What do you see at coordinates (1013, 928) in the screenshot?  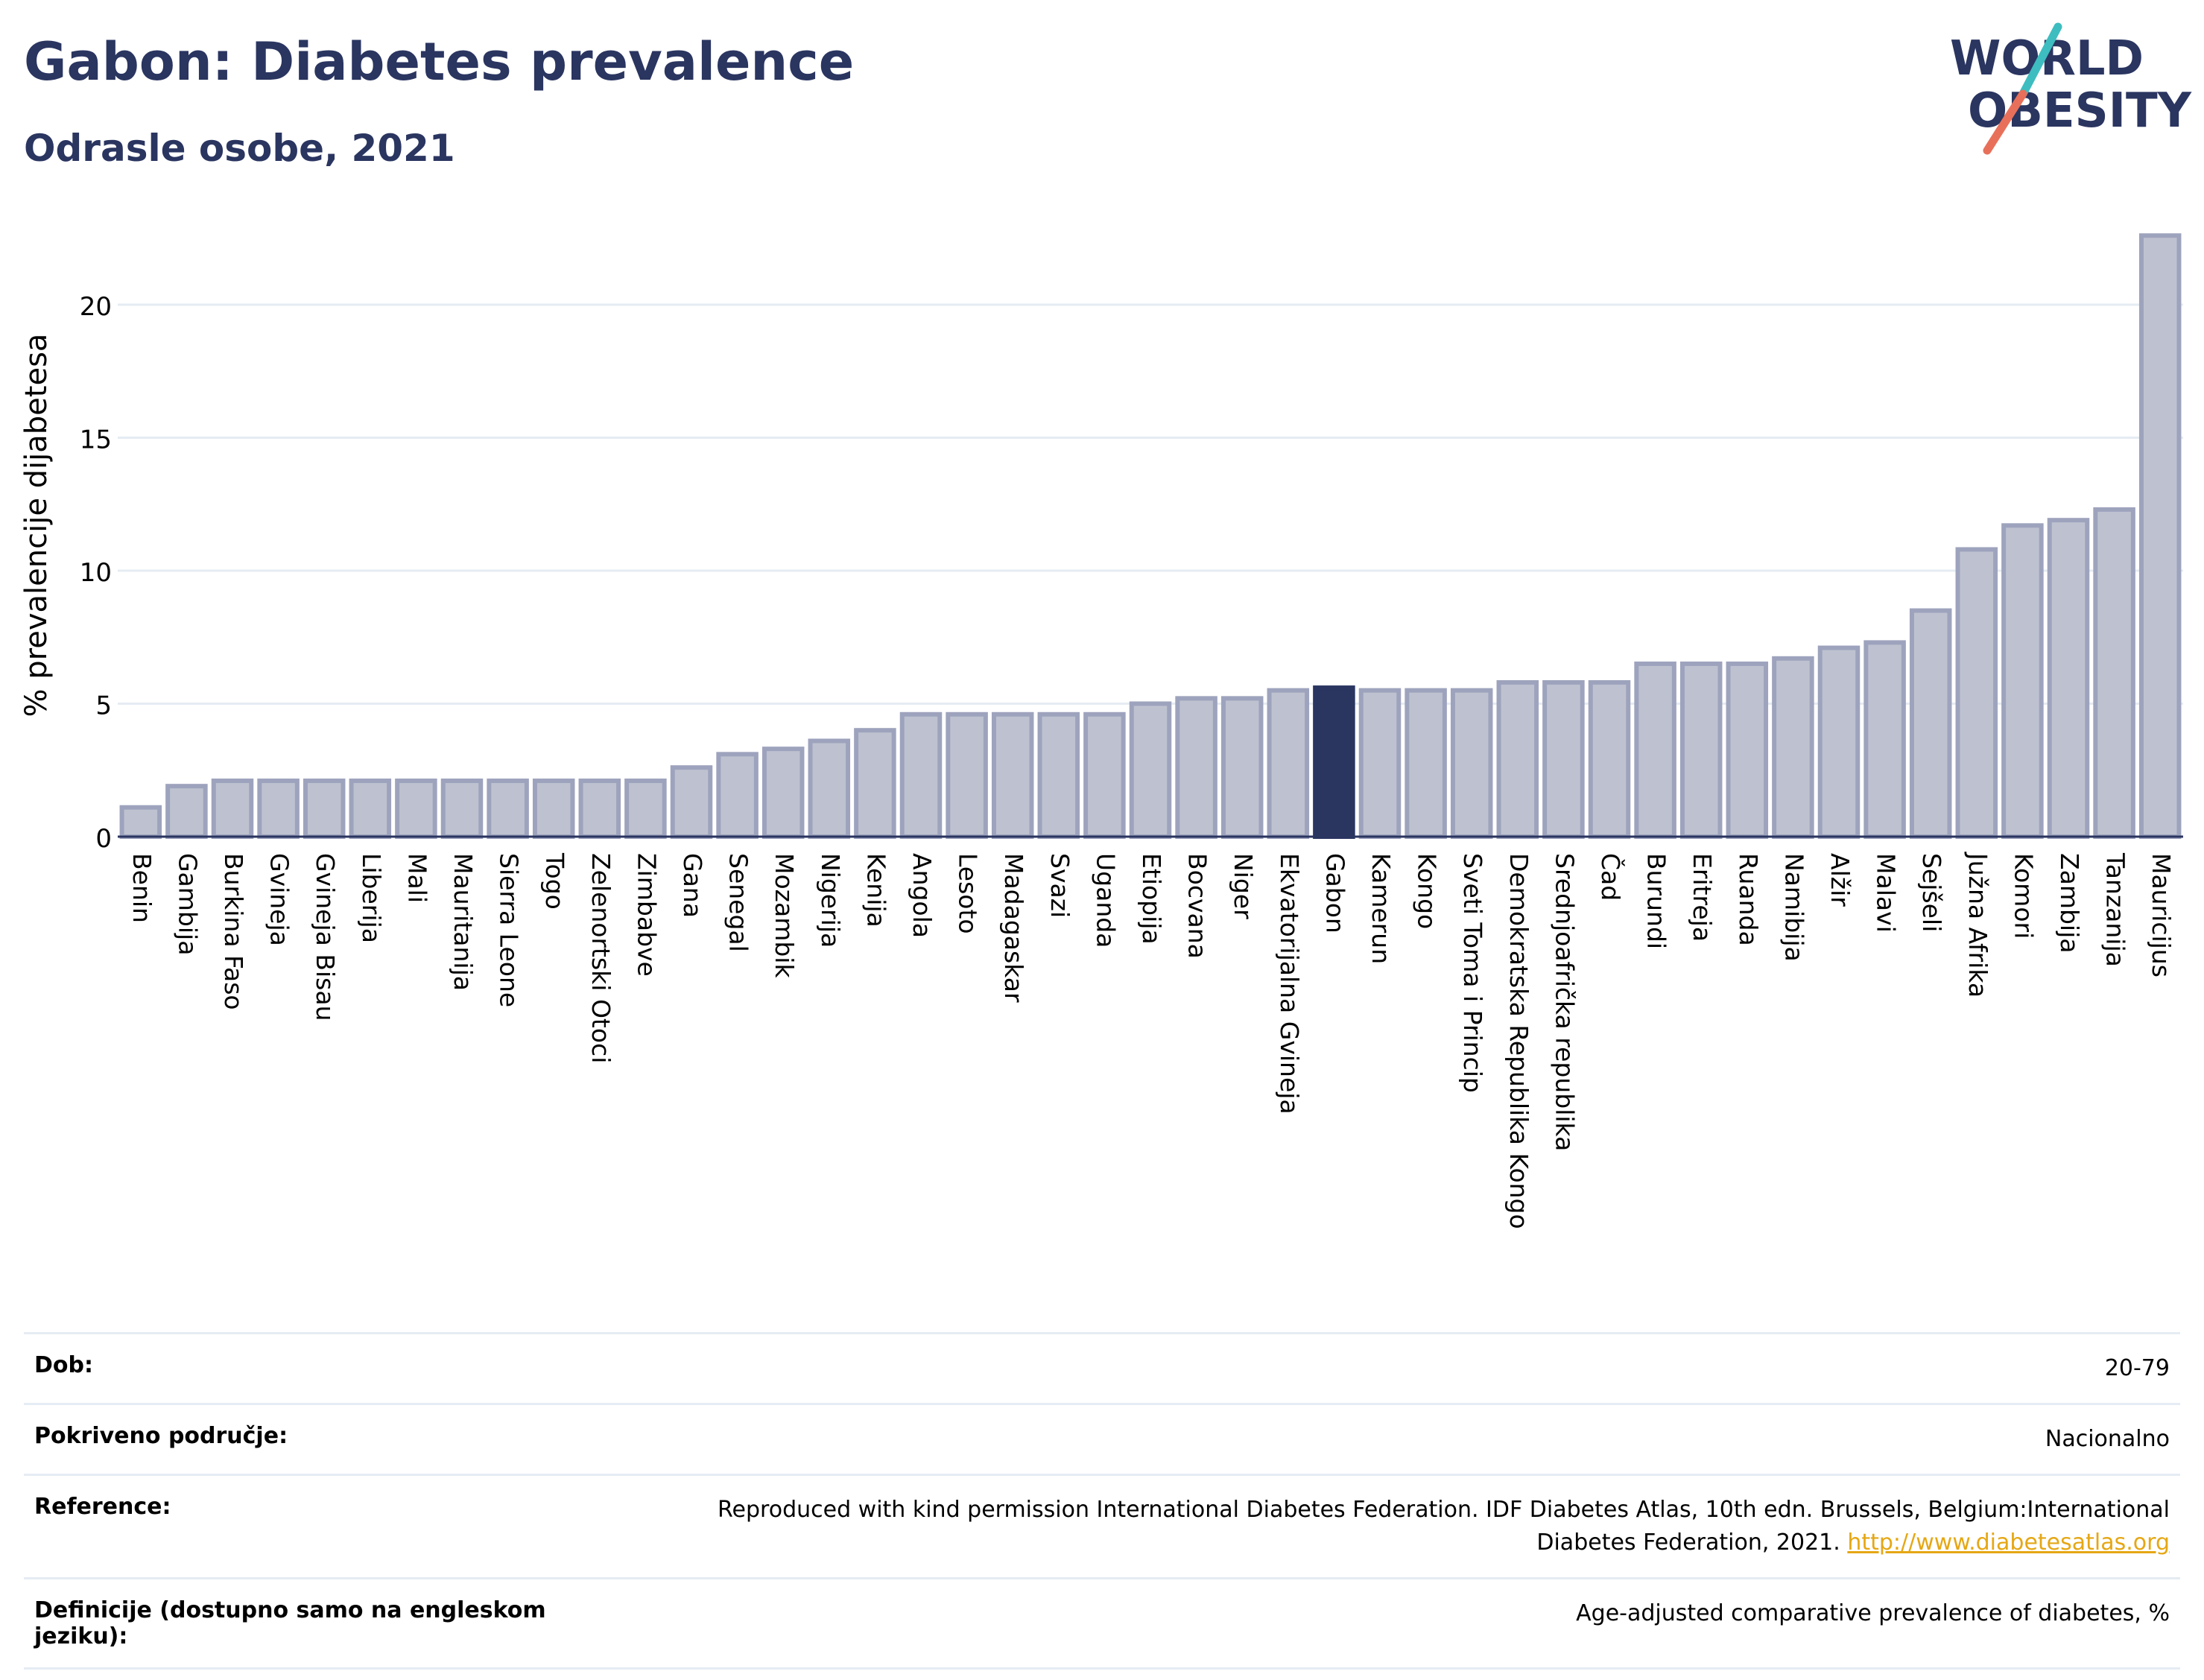 I see `x-tick-label: Madagaskar` at bounding box center [1013, 928].